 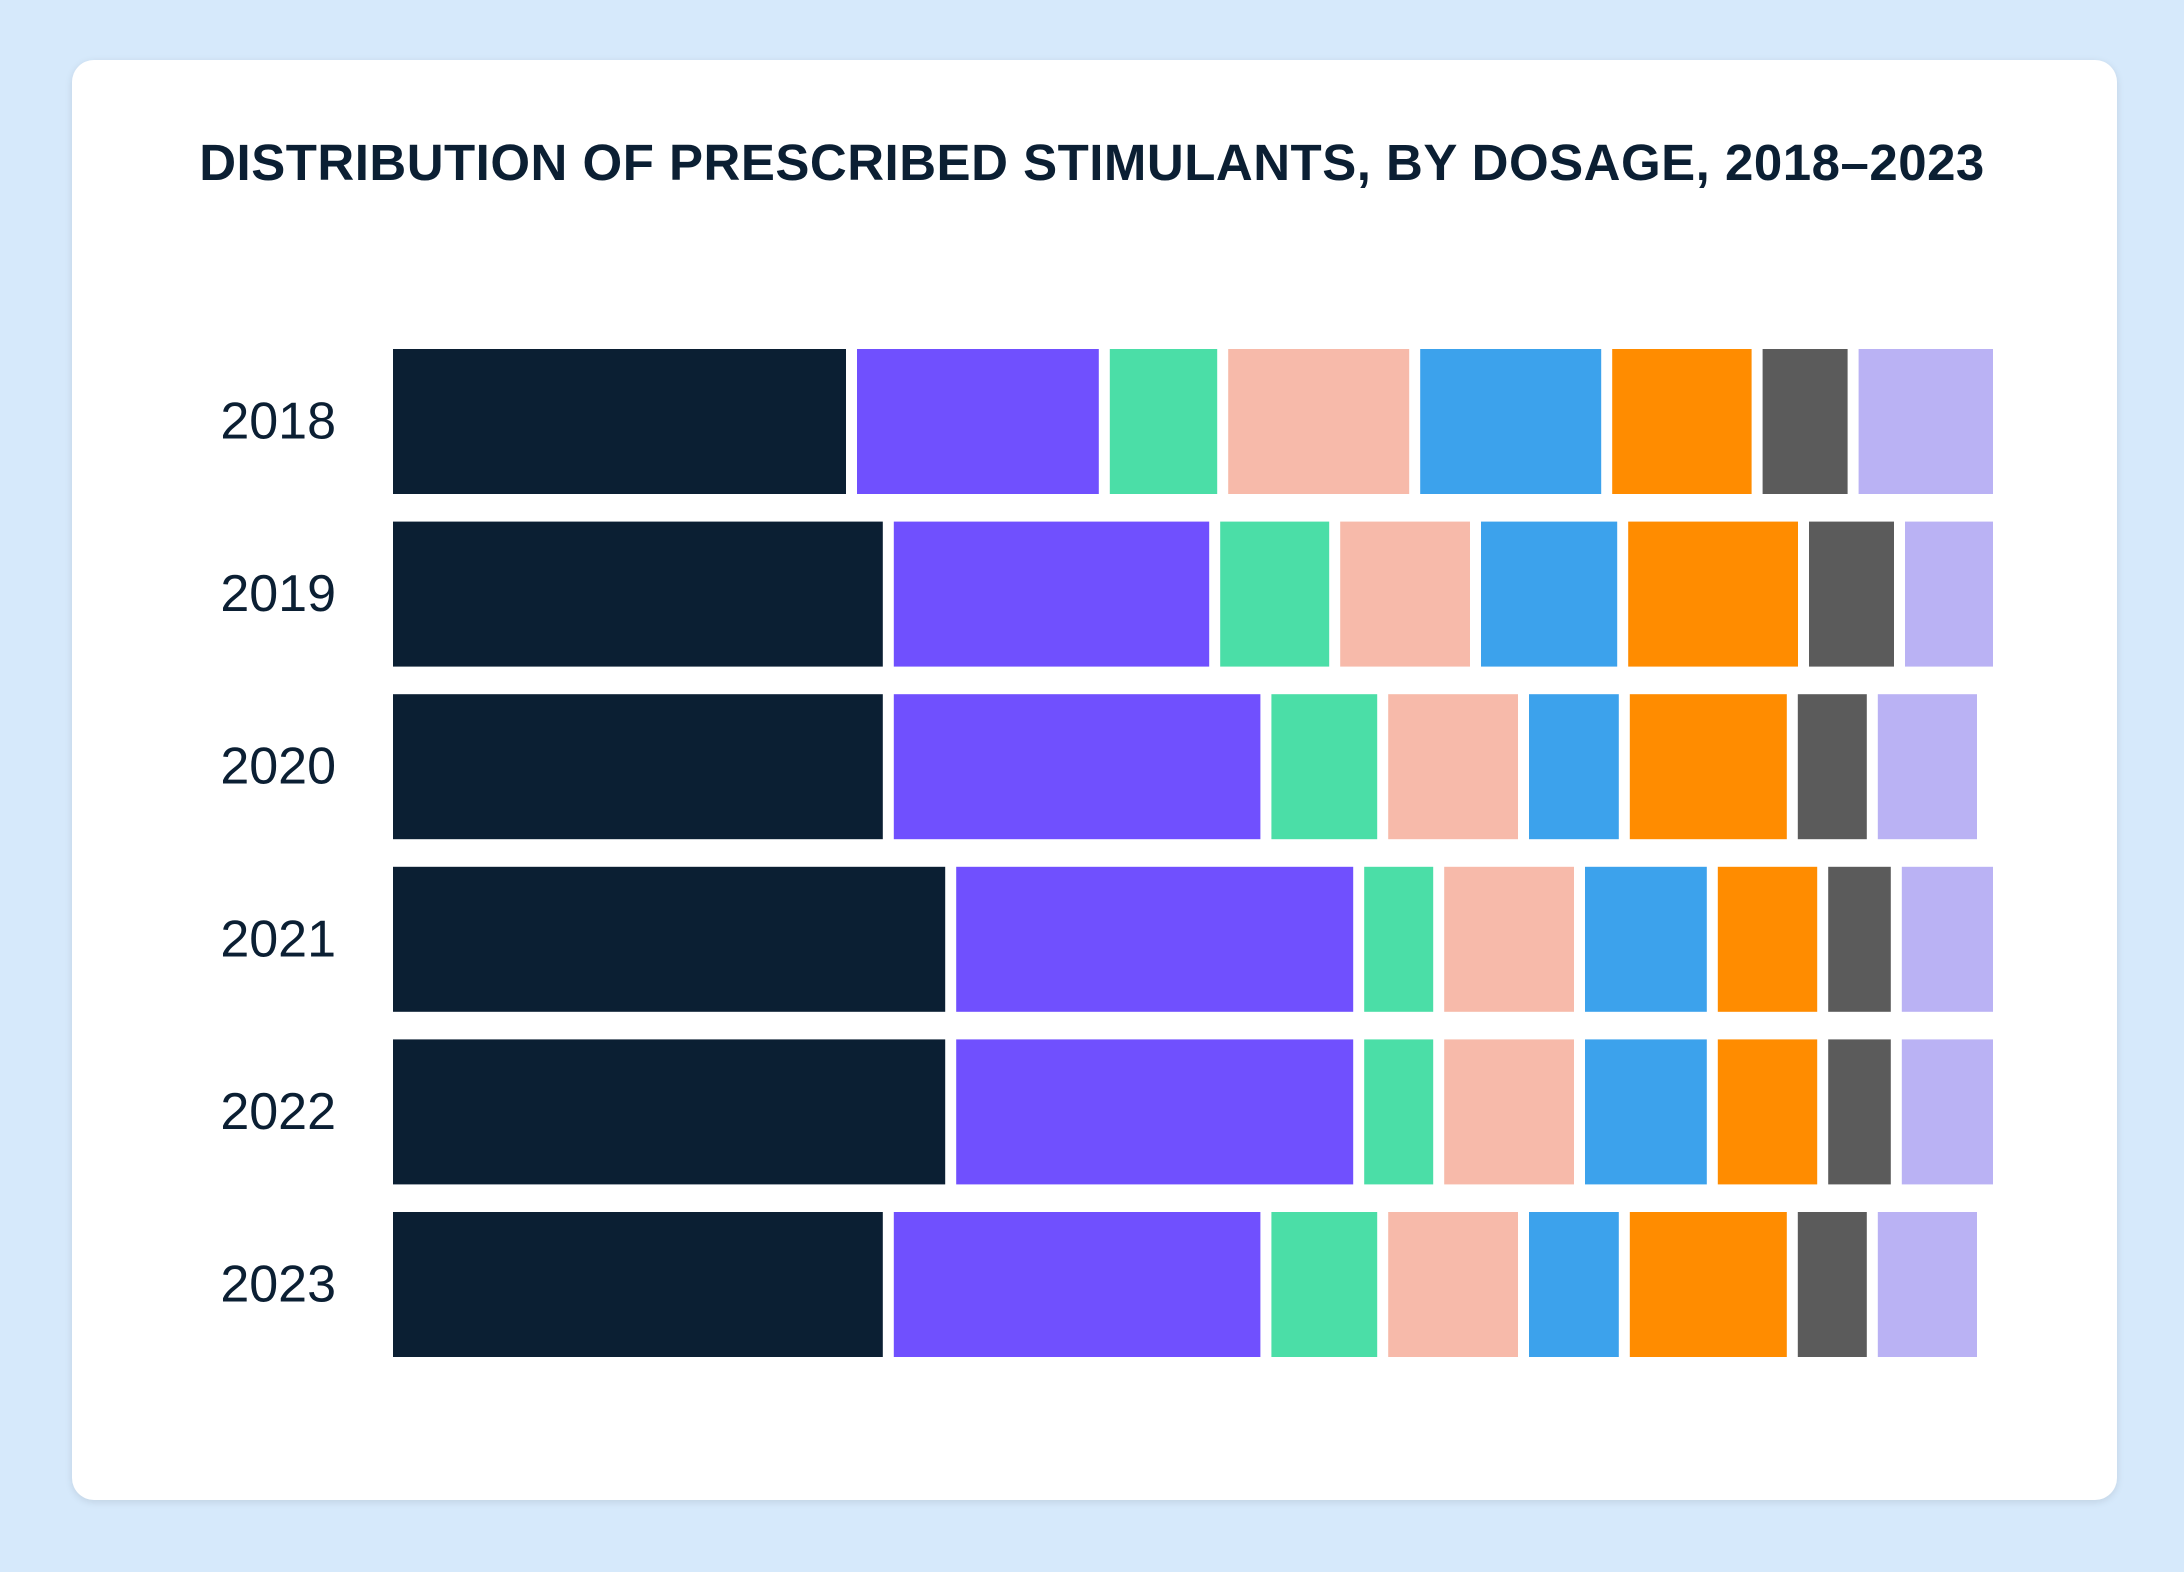 What do you see at coordinates (278, 939) in the screenshot?
I see `category-label-2021: 2021` at bounding box center [278, 939].